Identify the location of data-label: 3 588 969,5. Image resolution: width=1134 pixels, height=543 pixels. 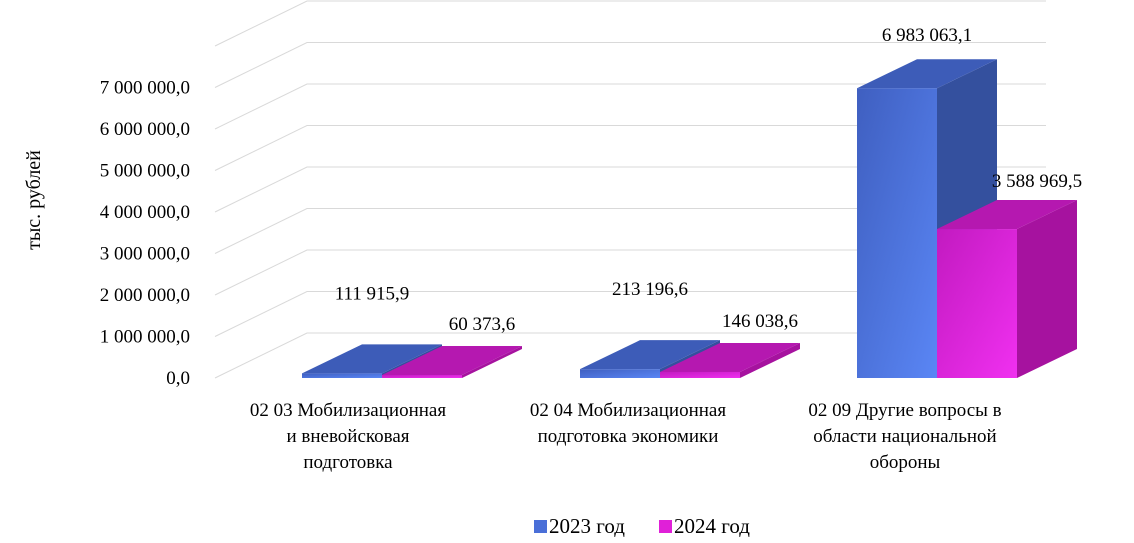
(1037, 181).